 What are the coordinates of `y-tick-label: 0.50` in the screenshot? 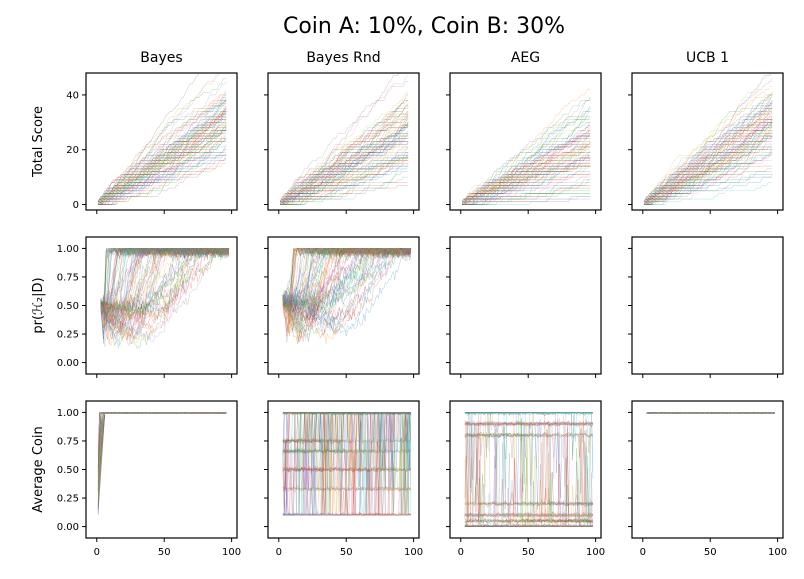 It's located at (68, 306).